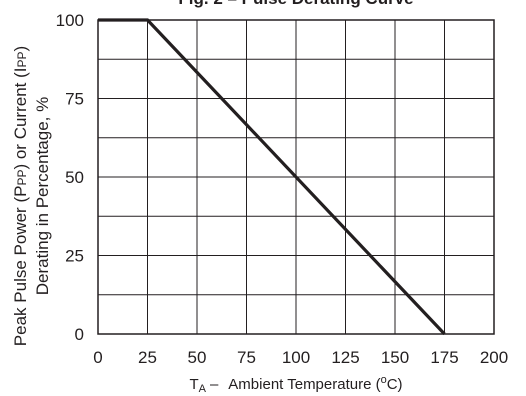  Describe the element at coordinates (74, 99) in the screenshot. I see `y-tick-label: 75` at that location.